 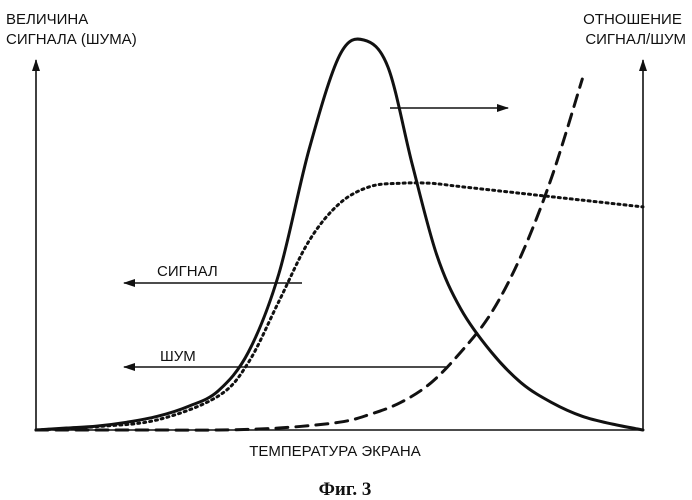 I want to click on left-axis-label: ВЕЛИЧИНА СИГНАЛА (ШУМА), so click(x=71, y=29).